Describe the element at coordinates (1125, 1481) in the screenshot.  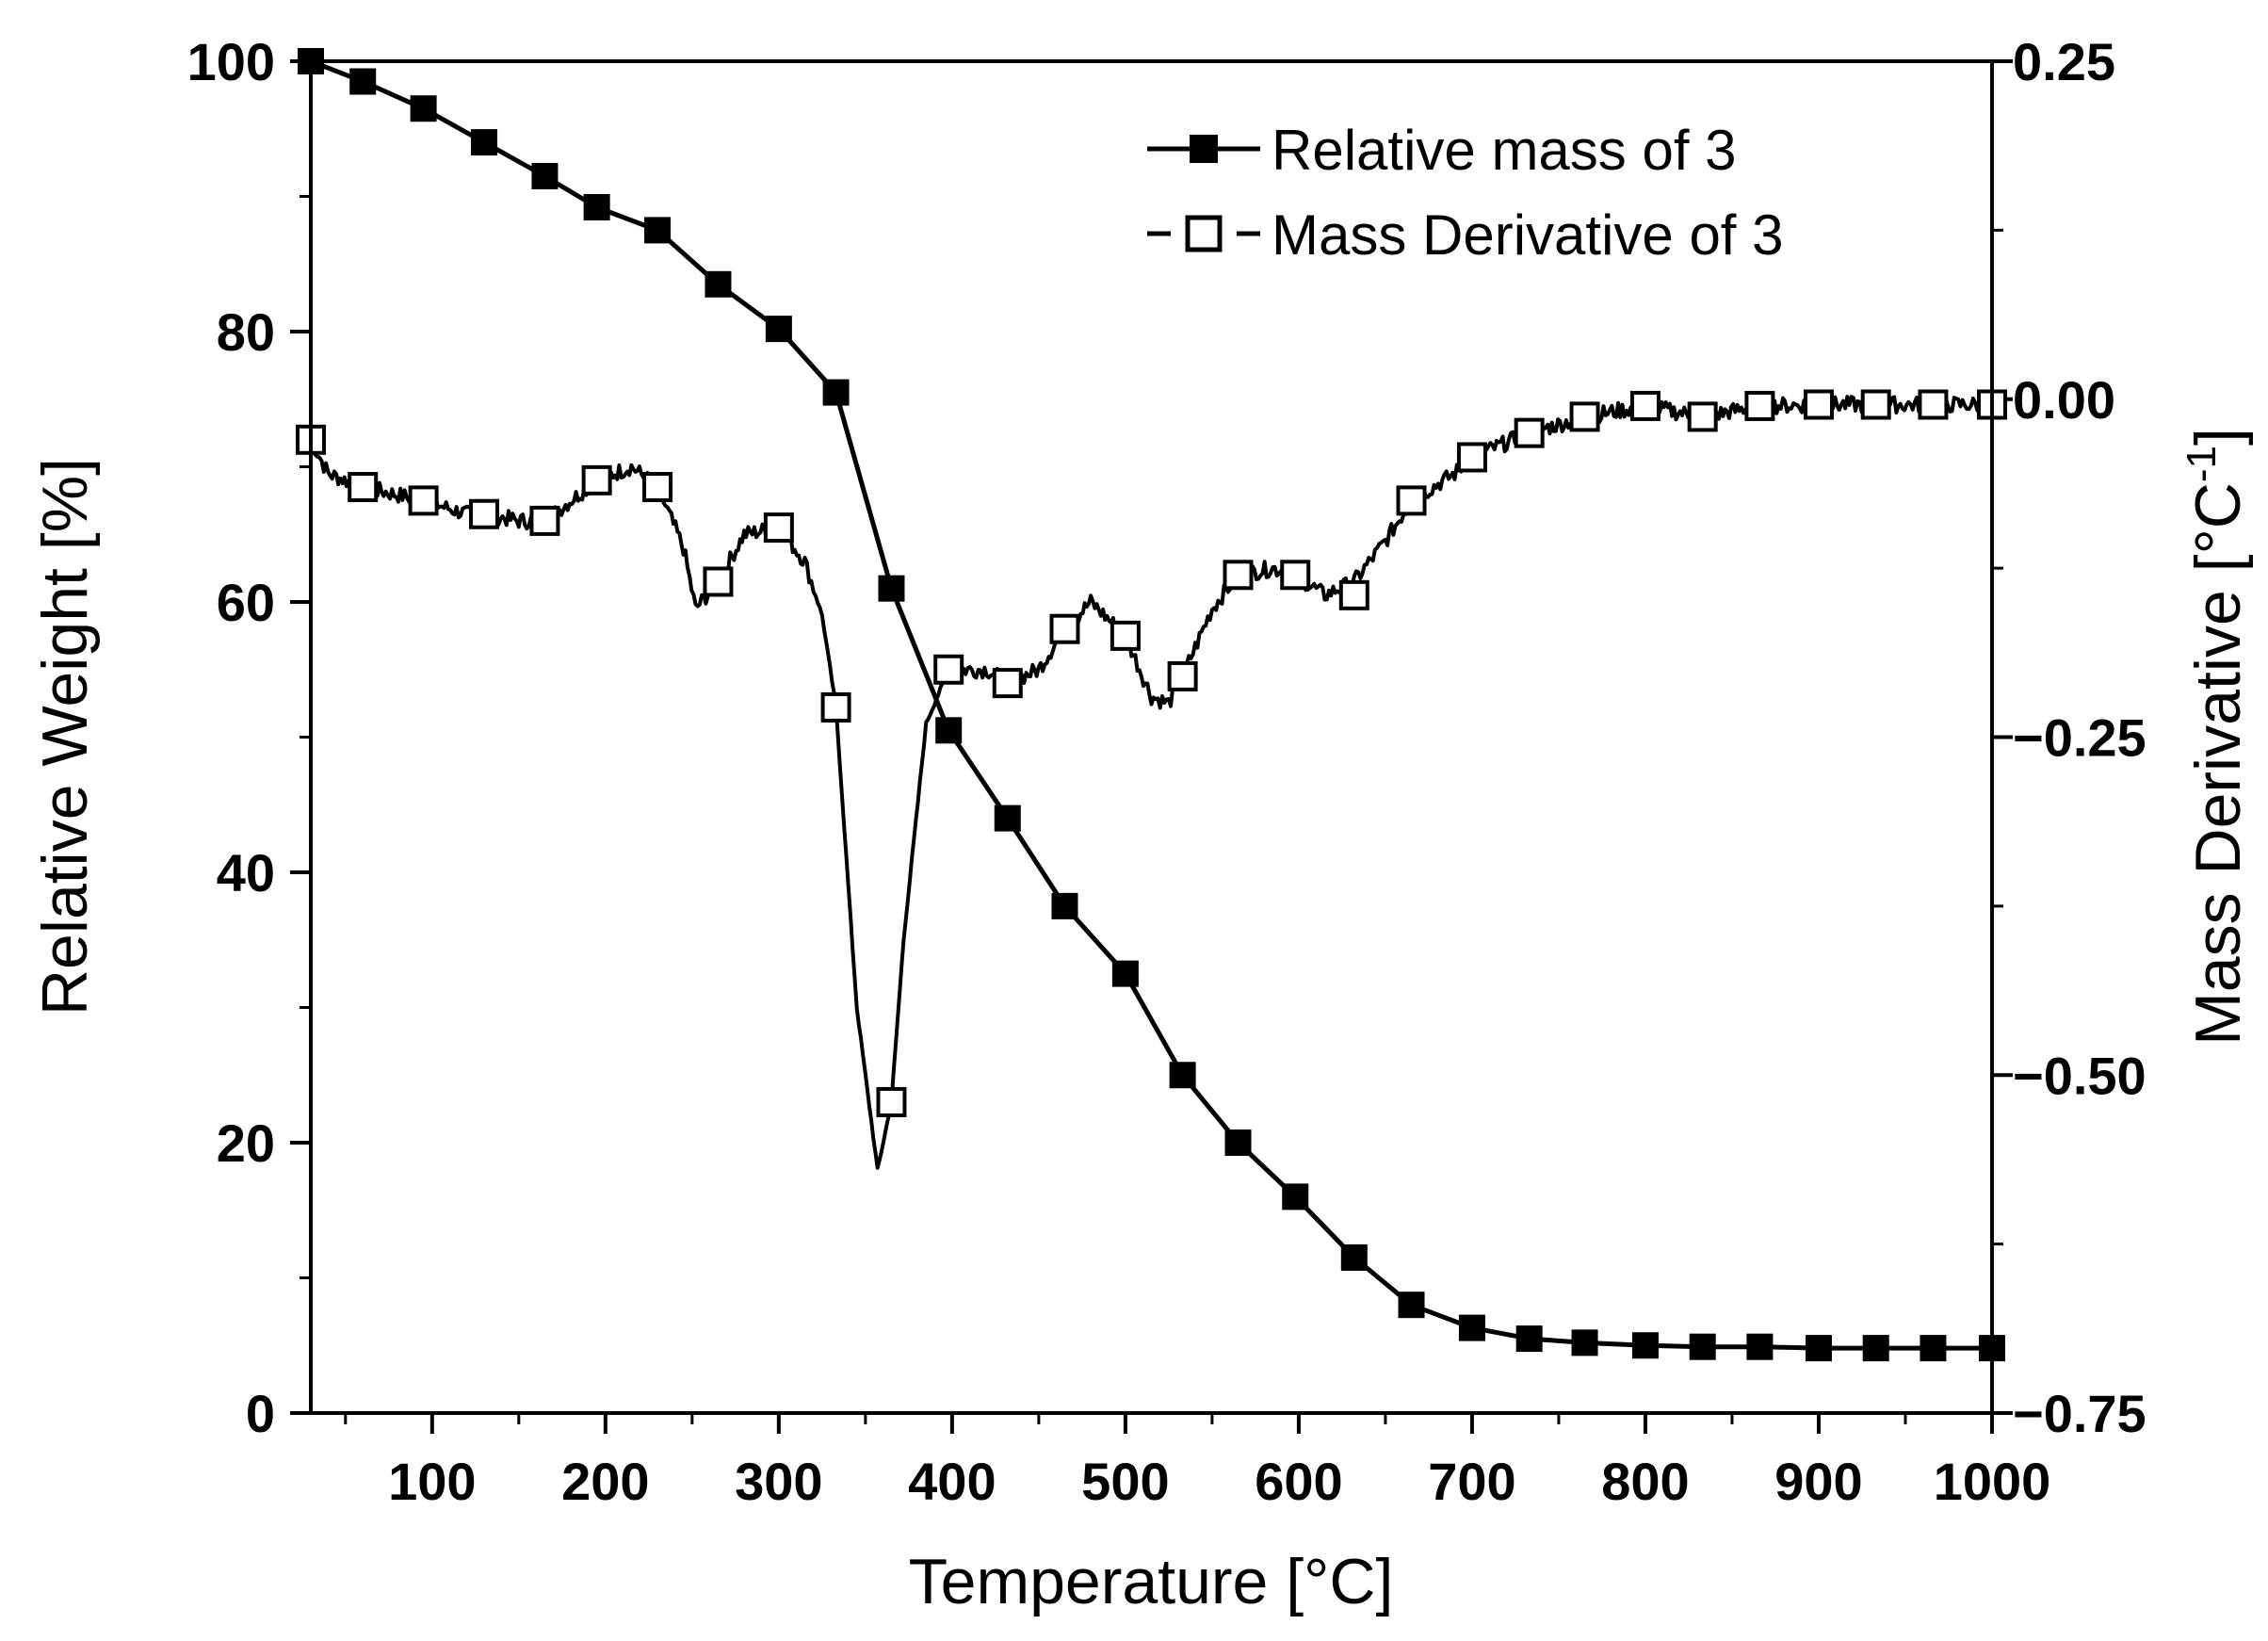
I see `x-tick-label: 500` at that location.